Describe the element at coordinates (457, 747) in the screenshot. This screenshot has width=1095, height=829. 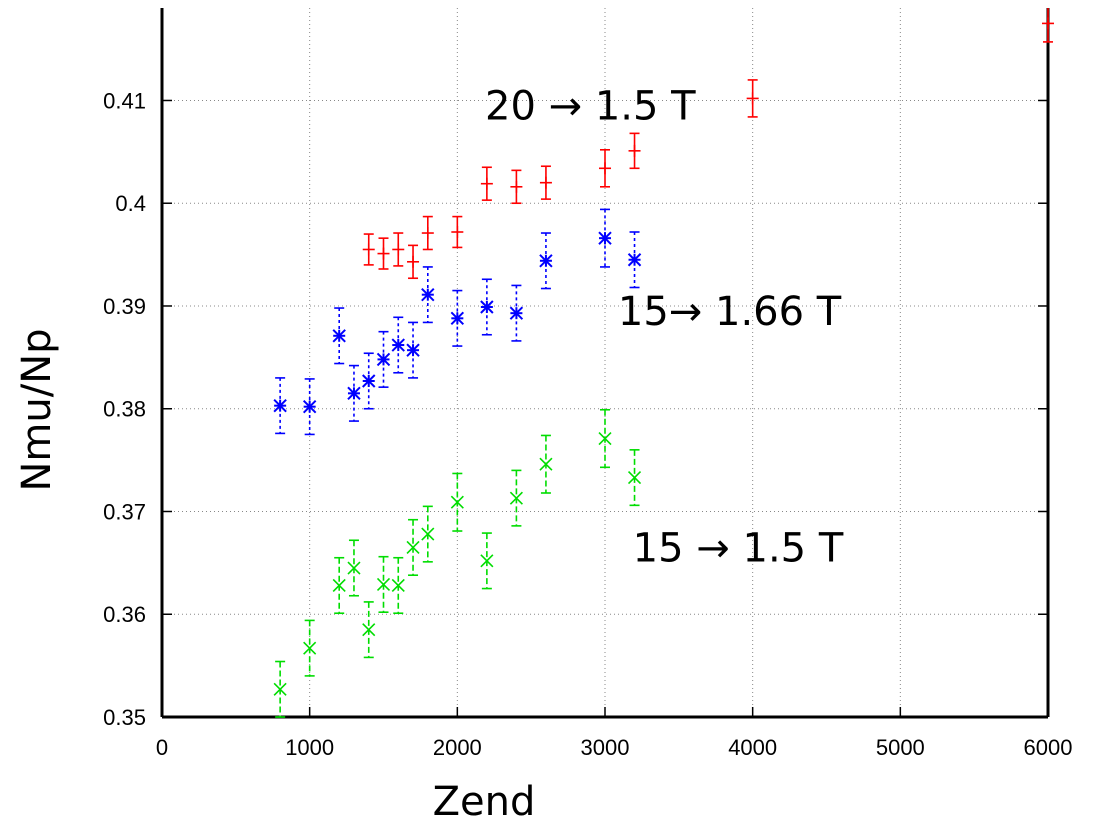
I see `x-tick-label: 2000` at that location.